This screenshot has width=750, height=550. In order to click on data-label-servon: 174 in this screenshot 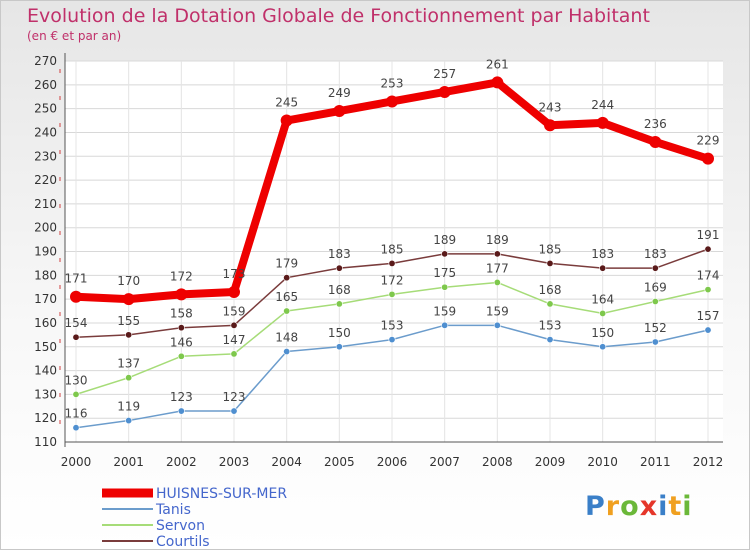, I will do `click(708, 276)`.